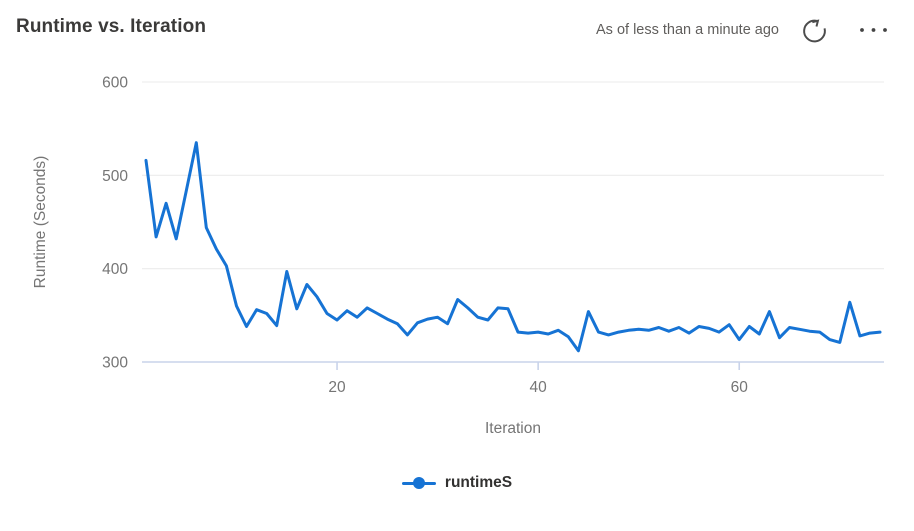 The width and height of the screenshot is (914, 531). I want to click on chart-header-actions: As of less than a minute ago, so click(746, 30).